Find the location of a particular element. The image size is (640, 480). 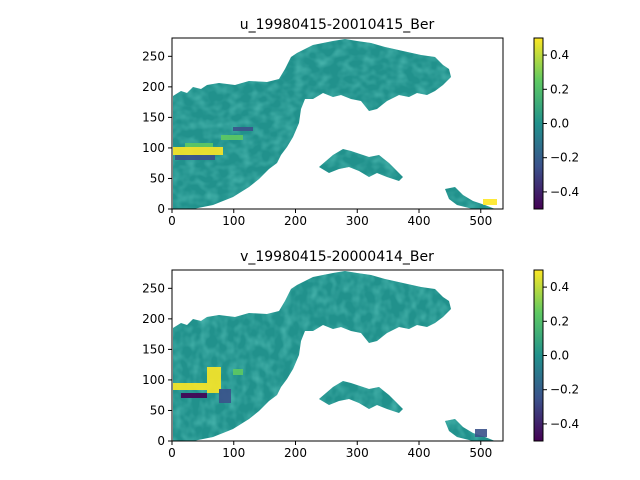

chart-title: u_19980415-20010415_Ber is located at coordinates (337, 25).